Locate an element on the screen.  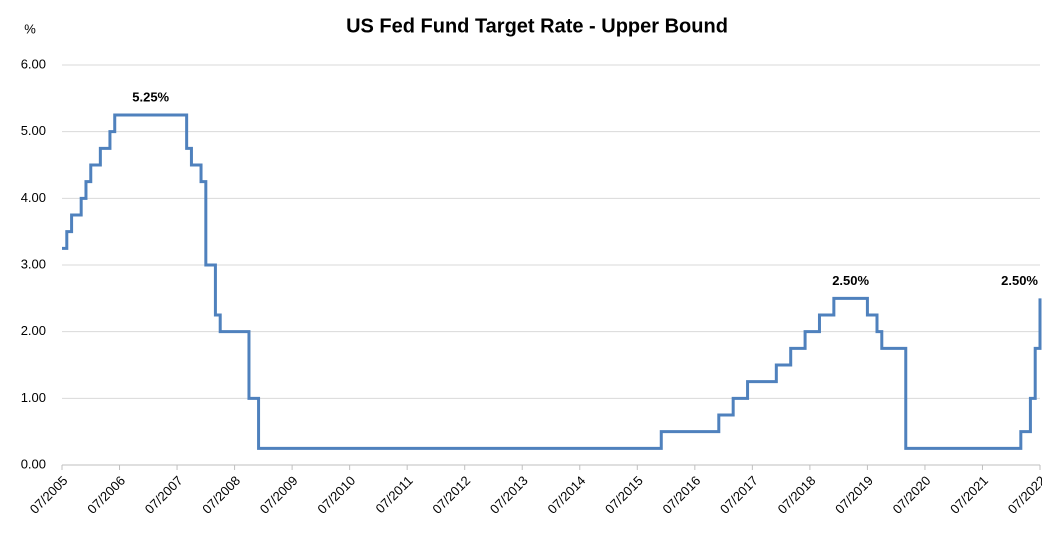
x-tick-label: 07/2016 is located at coordinates (682, 495).